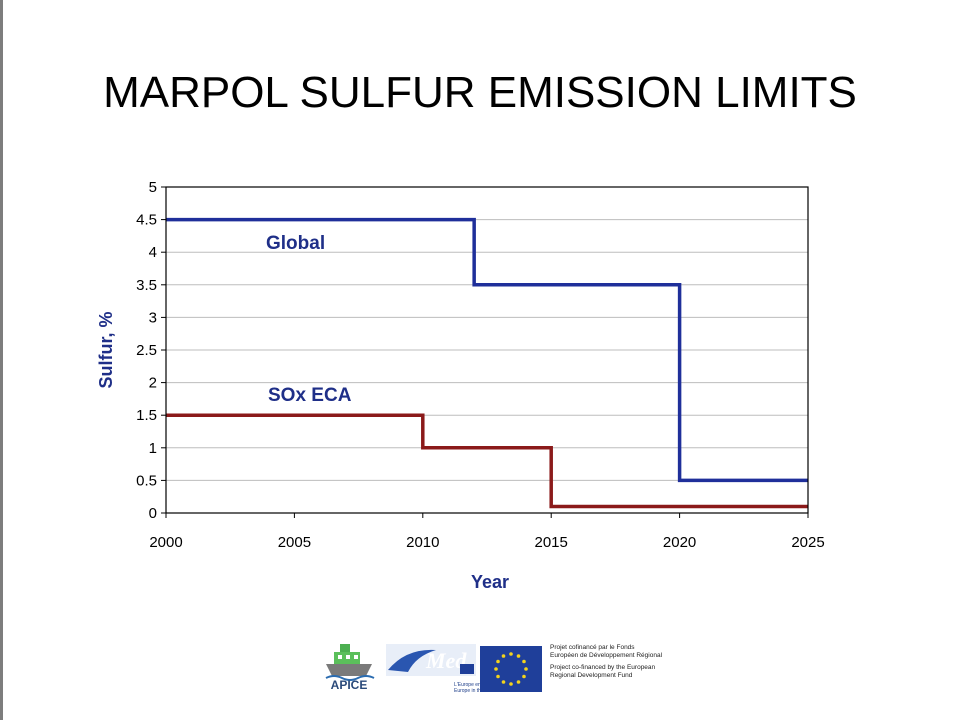  What do you see at coordinates (146, 415) in the screenshot?
I see `y-tick-label: 1.5` at bounding box center [146, 415].